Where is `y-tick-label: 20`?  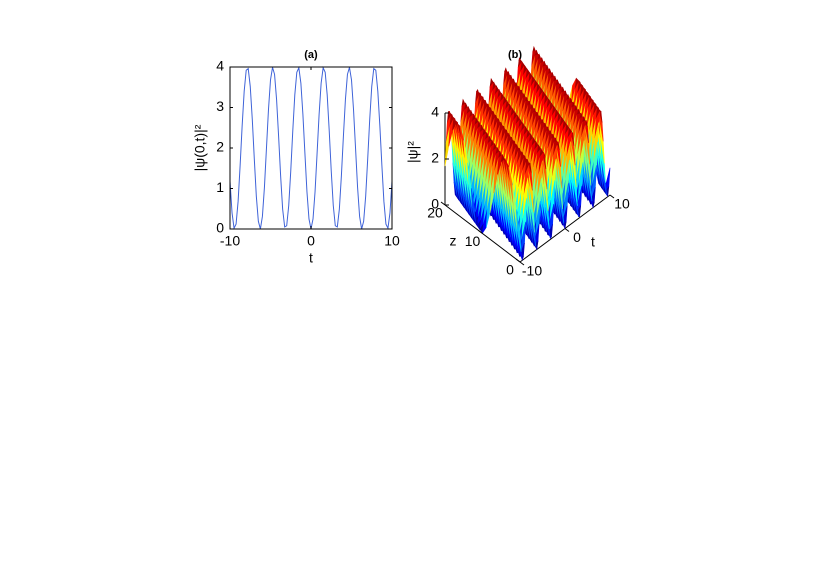 y-tick-label: 20 is located at coordinates (435, 213).